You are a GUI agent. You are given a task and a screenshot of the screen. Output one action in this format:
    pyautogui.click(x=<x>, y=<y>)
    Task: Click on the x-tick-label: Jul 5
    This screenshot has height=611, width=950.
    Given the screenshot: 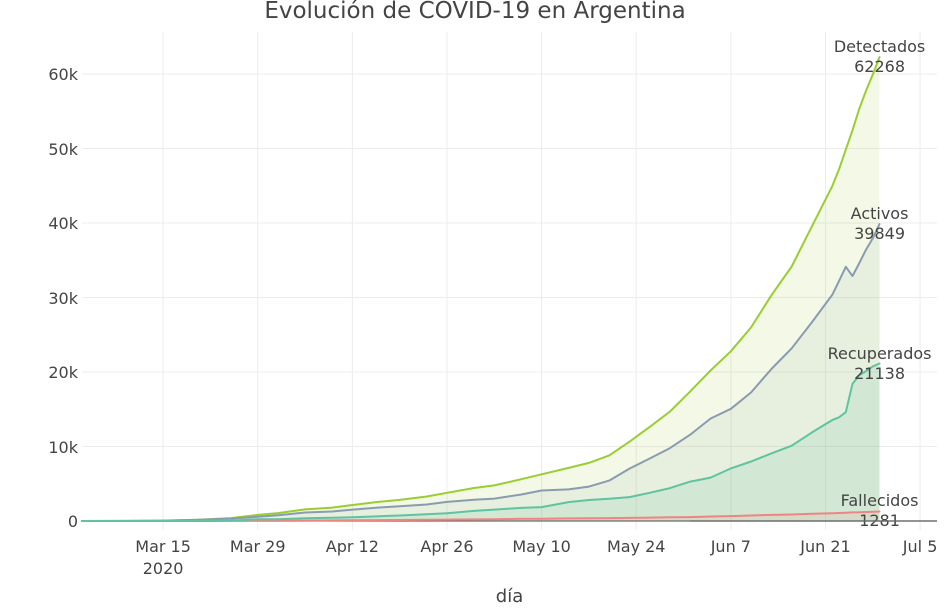 What is the action you would take?
    pyautogui.click(x=920, y=546)
    